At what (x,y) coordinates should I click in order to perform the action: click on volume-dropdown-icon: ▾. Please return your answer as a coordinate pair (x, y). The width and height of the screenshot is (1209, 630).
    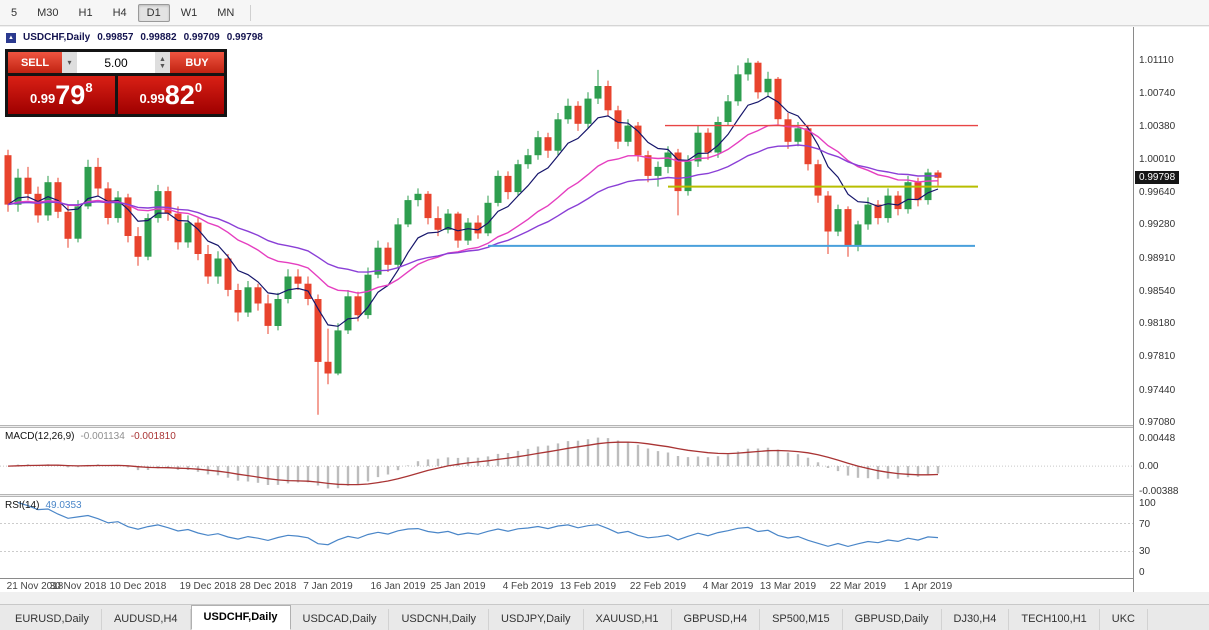
    Looking at the image, I should click on (69, 62).